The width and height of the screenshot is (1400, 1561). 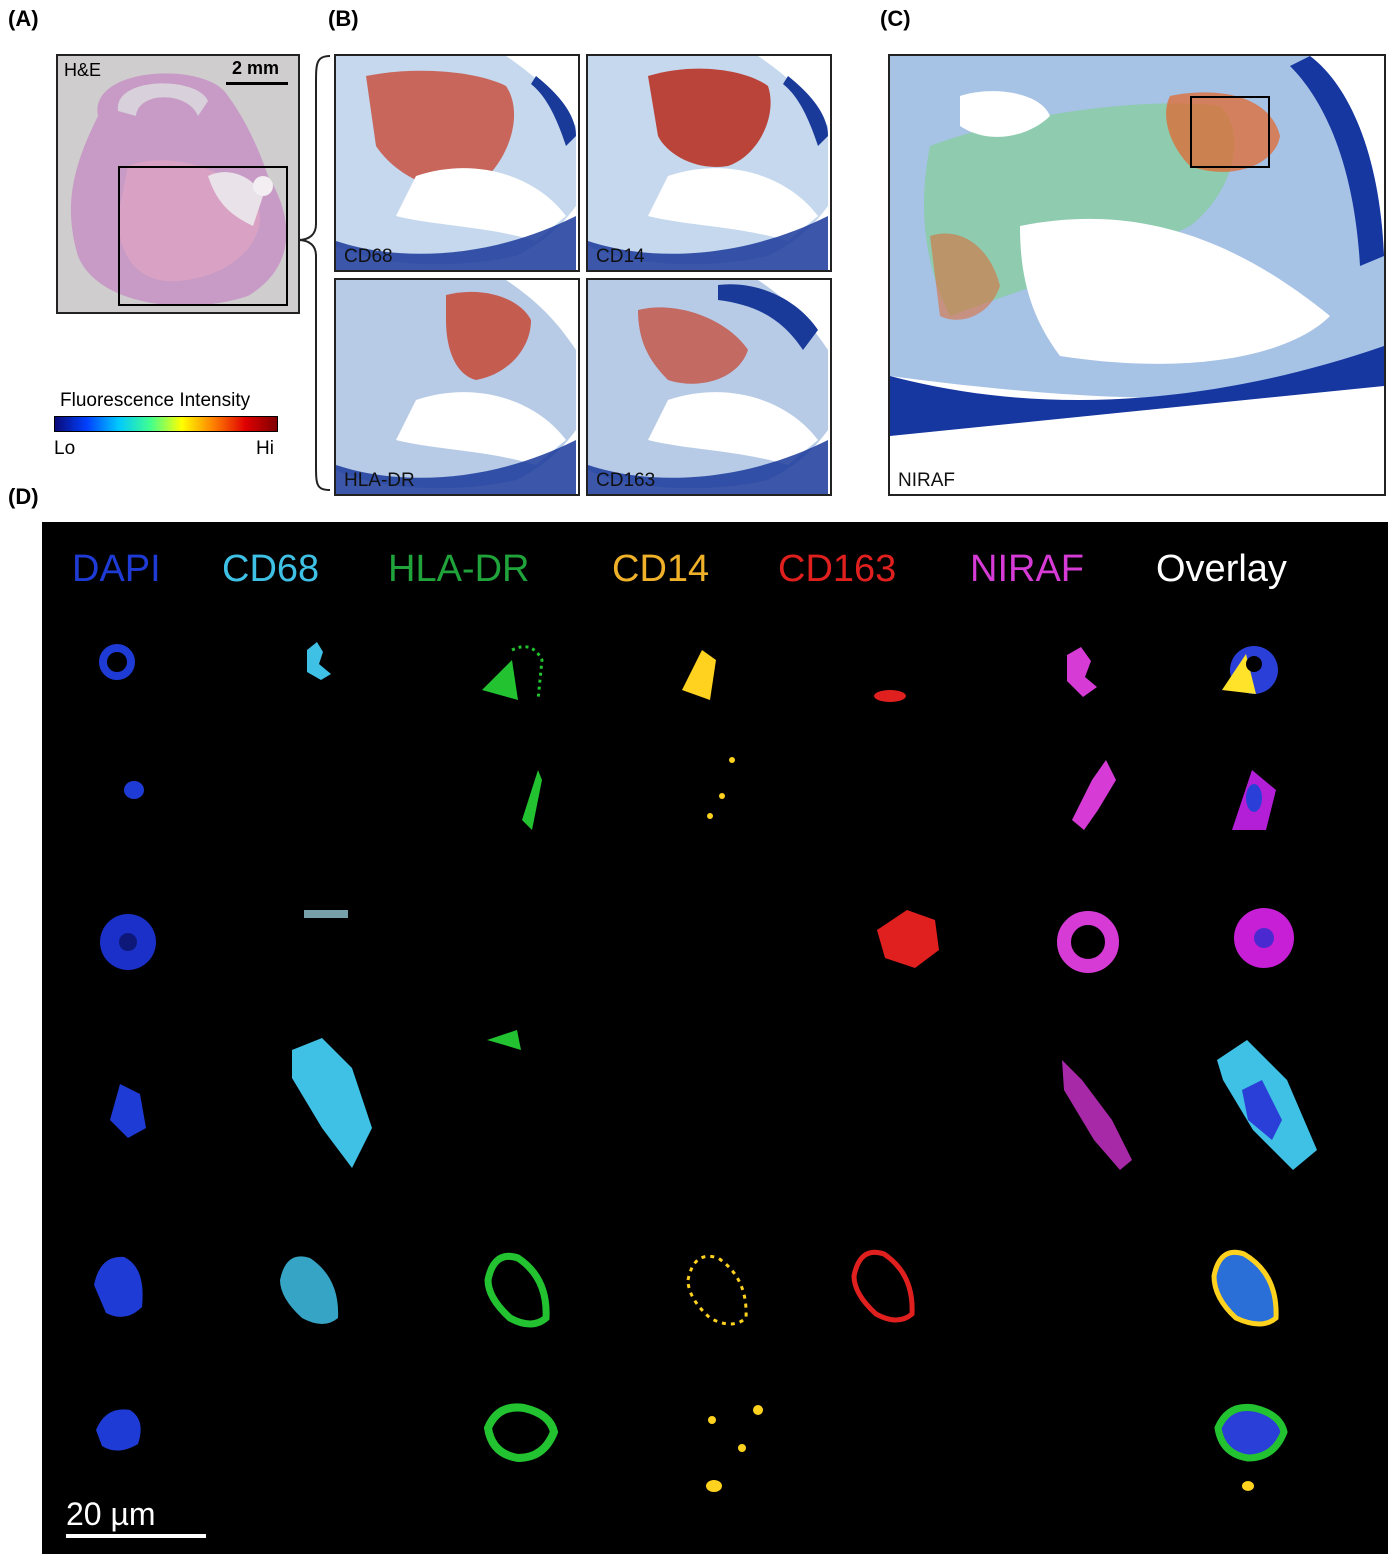 I want to click on map-cd163-label: CD163, so click(x=626, y=480).